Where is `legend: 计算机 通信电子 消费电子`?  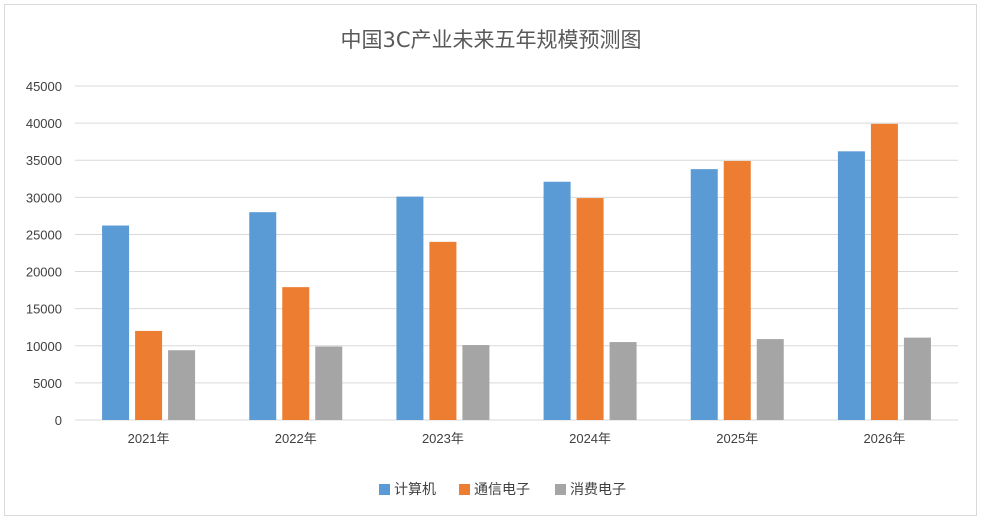
legend: 计算机 通信电子 消费电子 is located at coordinates (502, 490).